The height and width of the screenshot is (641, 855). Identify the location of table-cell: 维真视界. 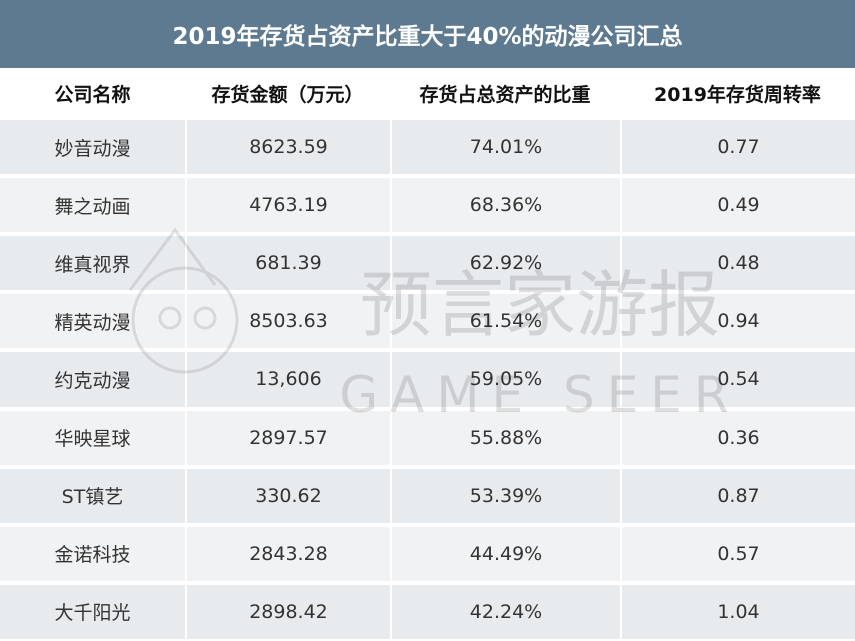
(92, 263).